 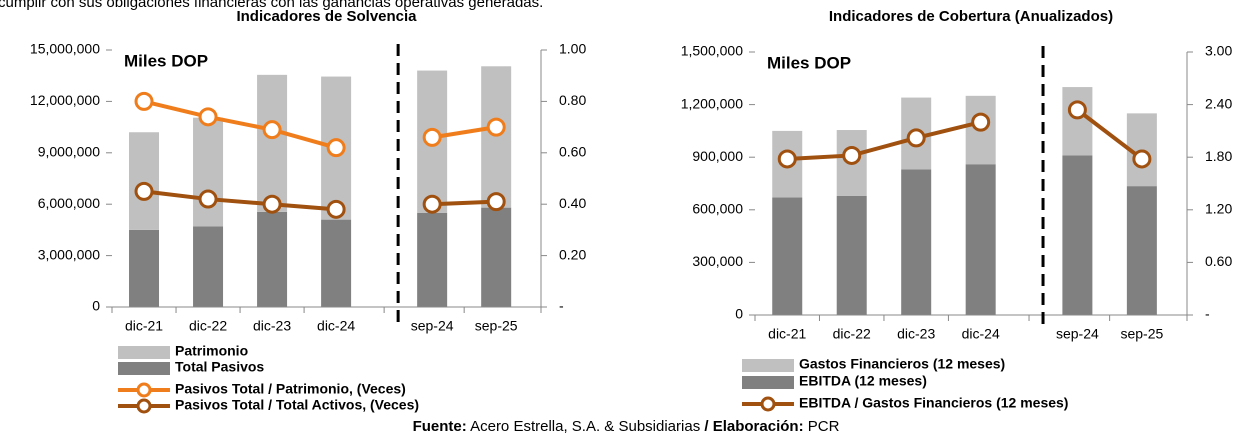 What do you see at coordinates (712, 51) in the screenshot?
I see `y-tick-label: 1,500,000` at bounding box center [712, 51].